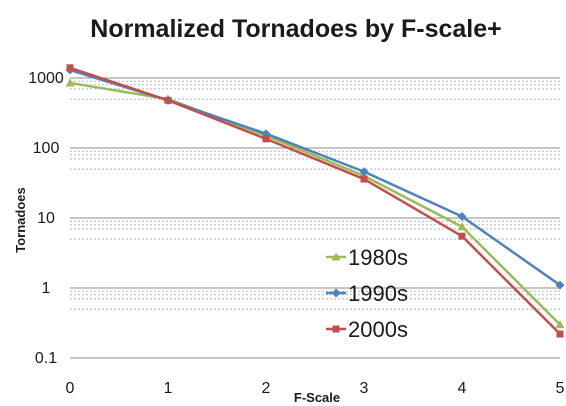 The height and width of the screenshot is (406, 566). What do you see at coordinates (295, 29) in the screenshot?
I see `chart-title: Normalized Tornadoes by F-scale+` at bounding box center [295, 29].